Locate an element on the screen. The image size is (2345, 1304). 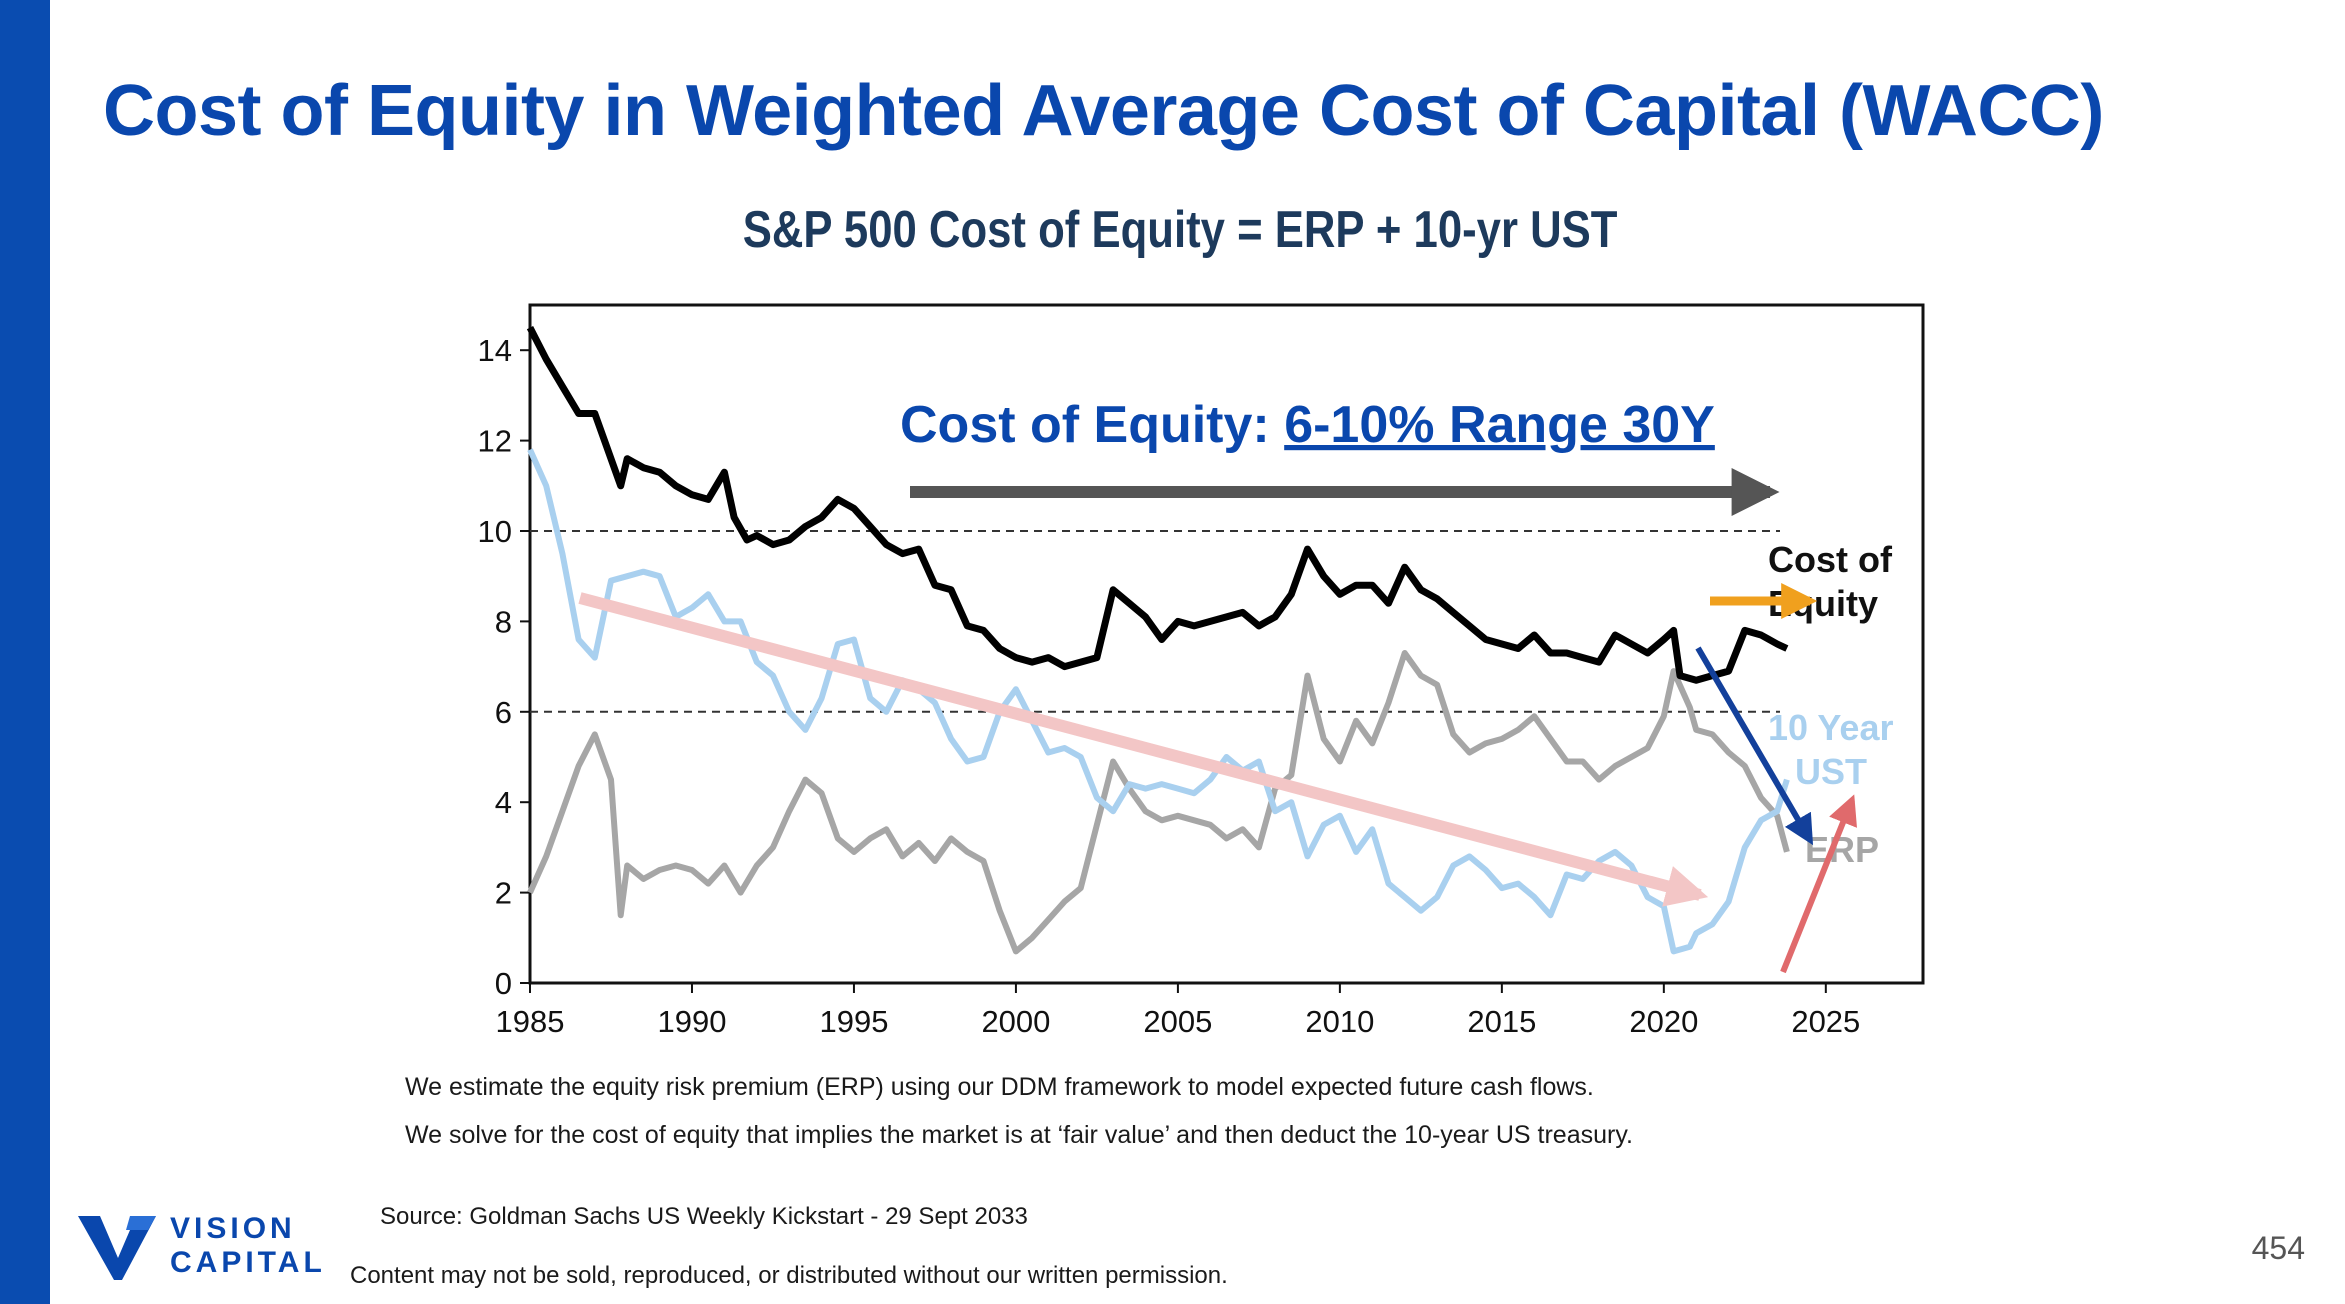
logo-line2: CAPITAL is located at coordinates (248, 1262).